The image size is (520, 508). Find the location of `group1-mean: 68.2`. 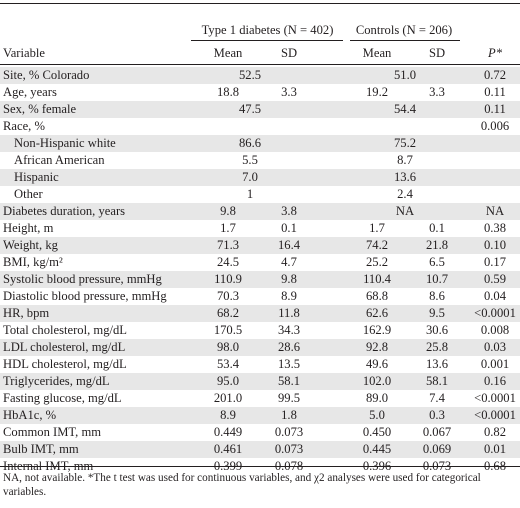

group1-mean: 68.2 is located at coordinates (228, 313).